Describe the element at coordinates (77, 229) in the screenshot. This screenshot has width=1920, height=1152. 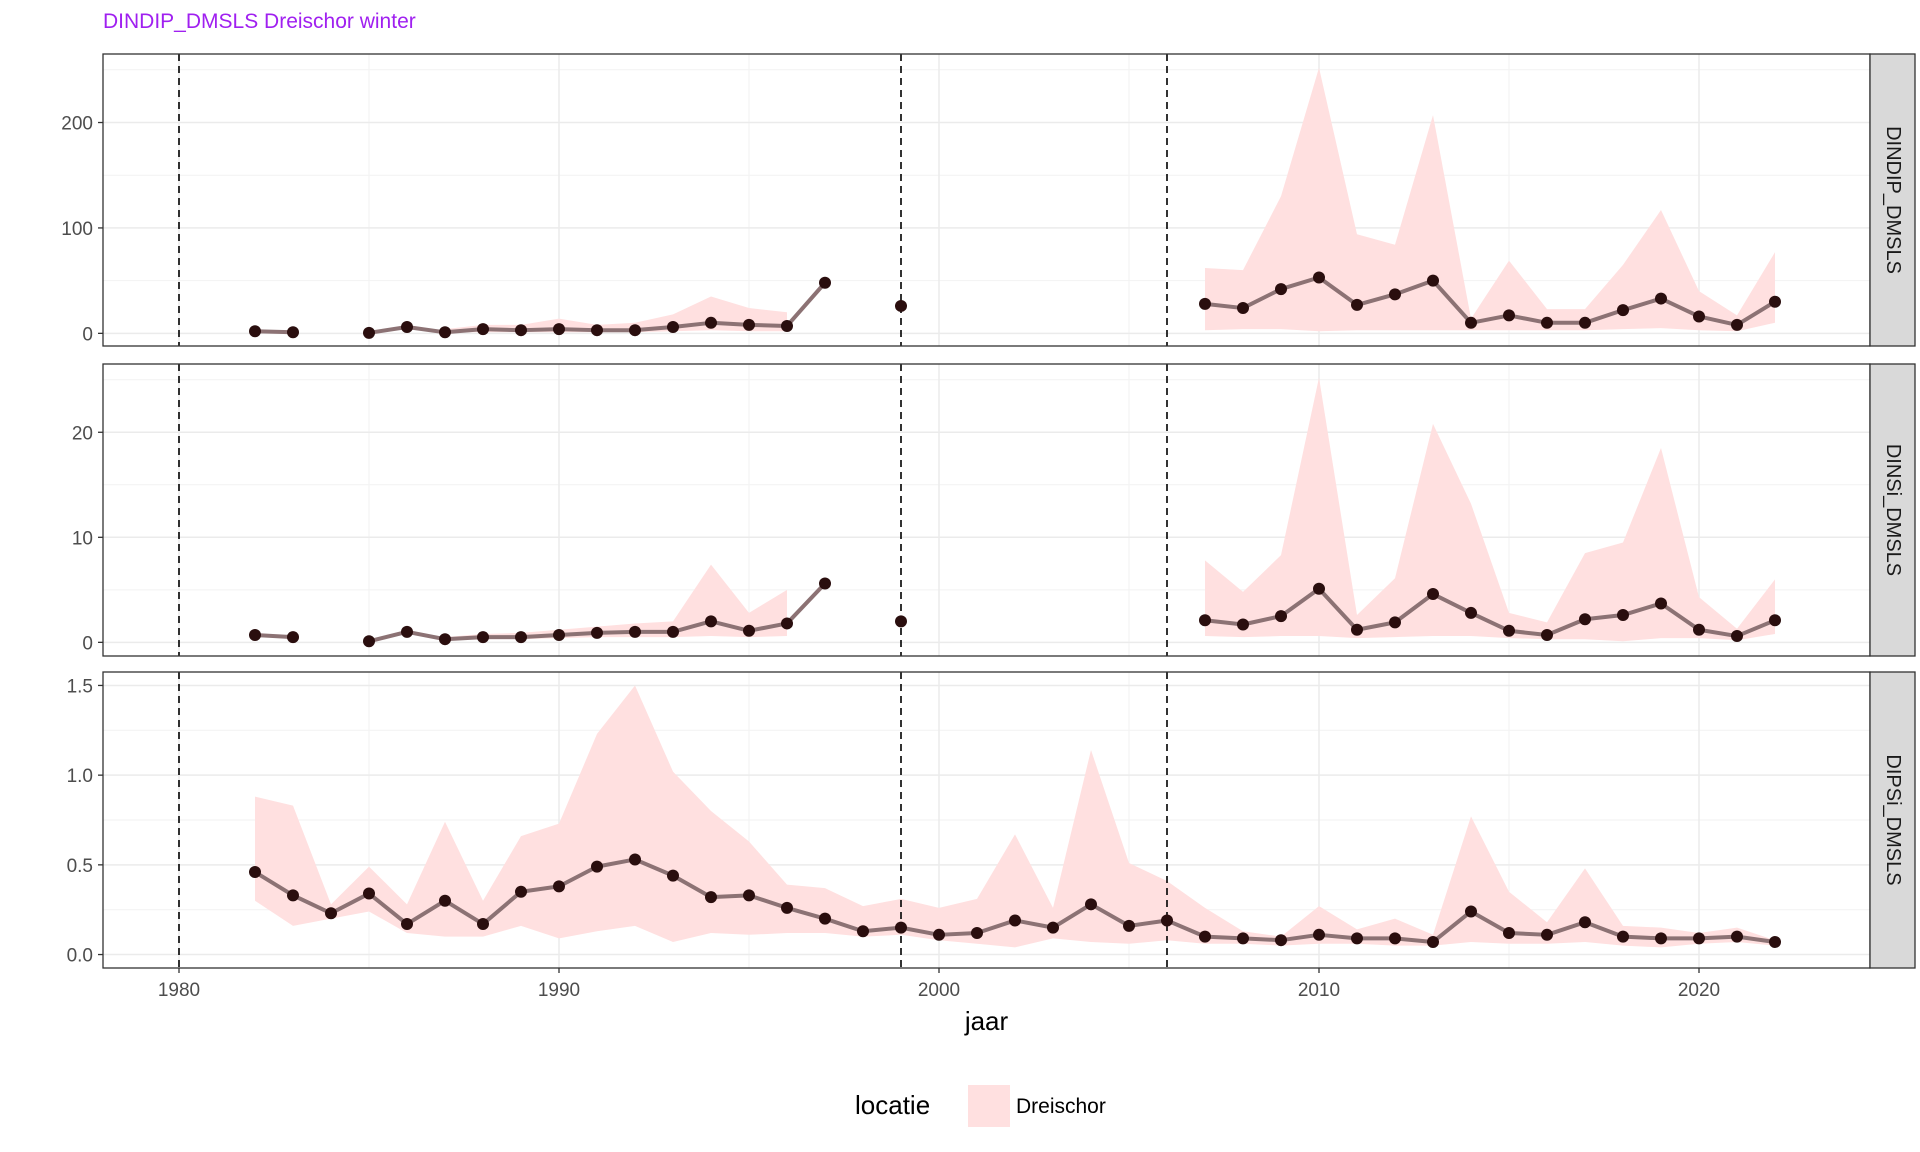
I see `y-tick-label: 100` at that location.